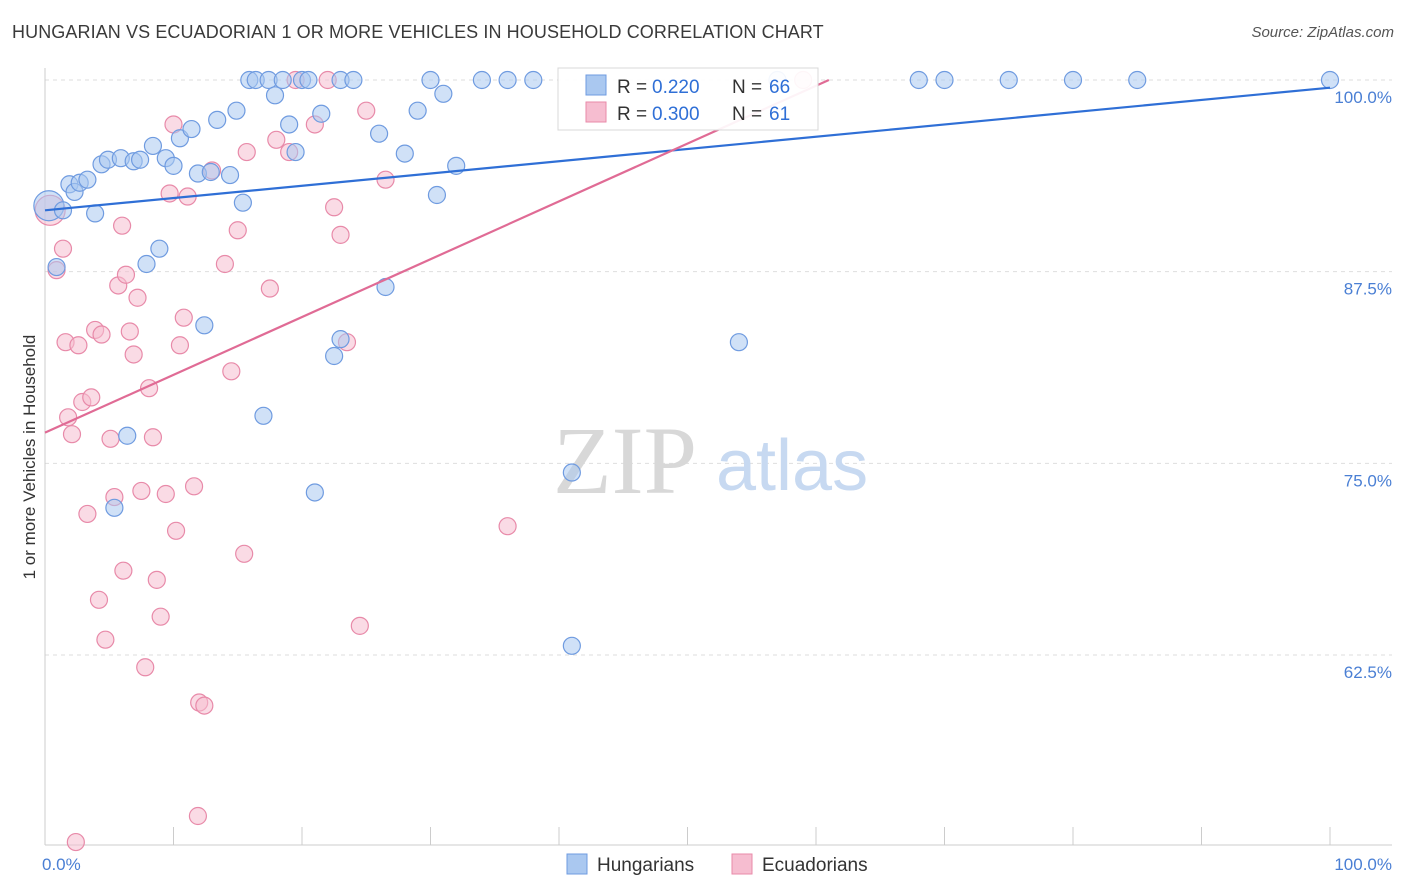 The width and height of the screenshot is (1406, 892). Describe the element at coordinates (596, 112) in the screenshot. I see `legend-swatch-ecuadorians` at that location.